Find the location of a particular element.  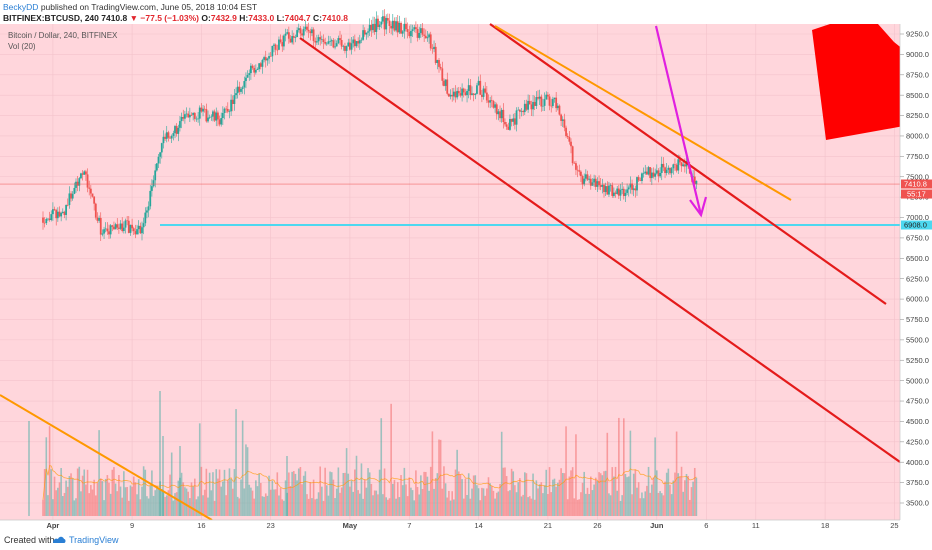

author-link: BeckyDD is located at coordinates (21, 7).